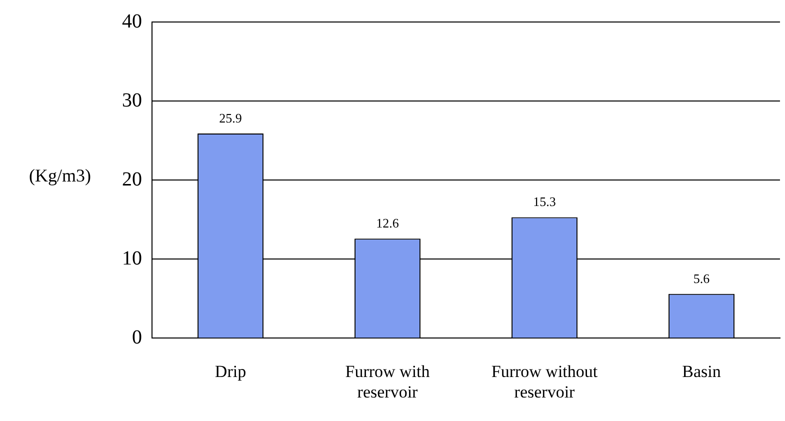 Image resolution: width=785 pixels, height=421 pixels. What do you see at coordinates (132, 21) in the screenshot?
I see `y-tick-label: 40` at bounding box center [132, 21].